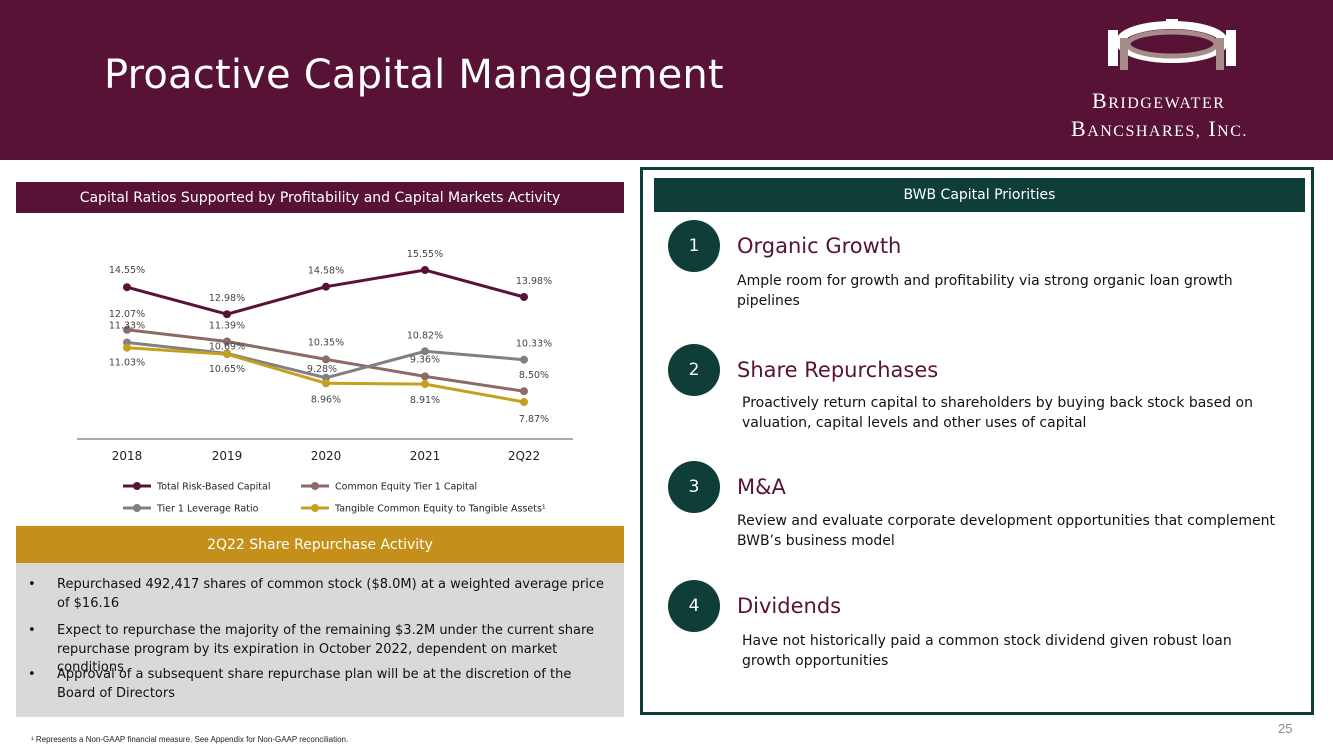  What do you see at coordinates (227, 369) in the screenshot?
I see `data-label: 10.65%` at bounding box center [227, 369].